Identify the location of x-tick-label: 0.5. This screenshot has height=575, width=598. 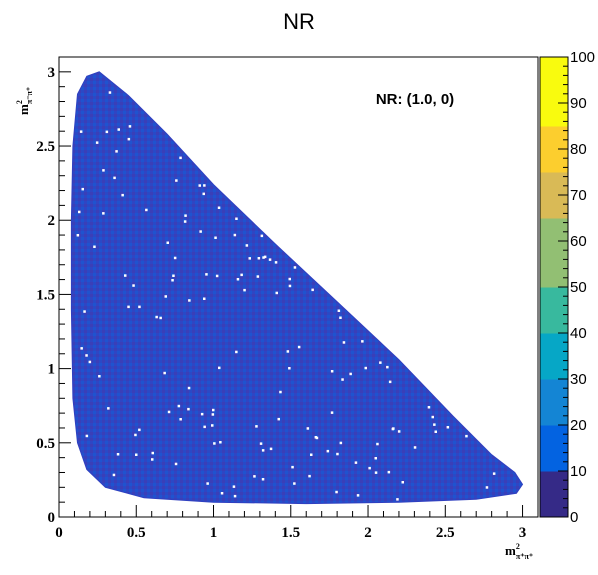
(136, 533).